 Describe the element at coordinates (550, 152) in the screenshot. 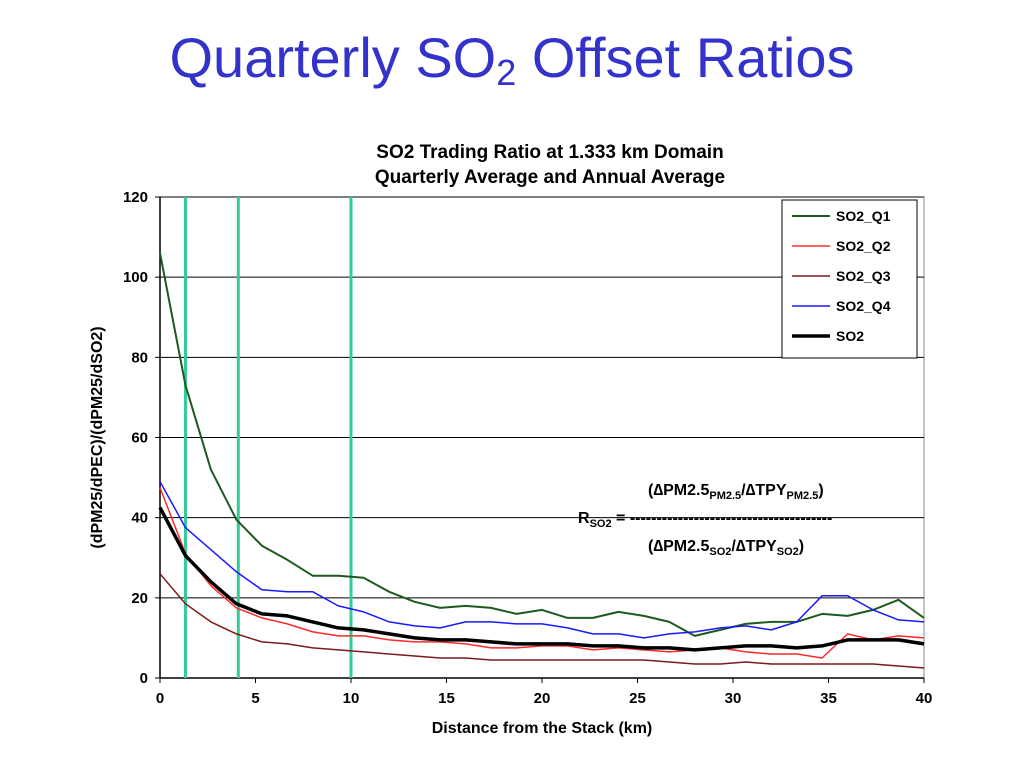

I see `chart-title: SO2 Trading Ratio at 1.333 km Domain` at that location.